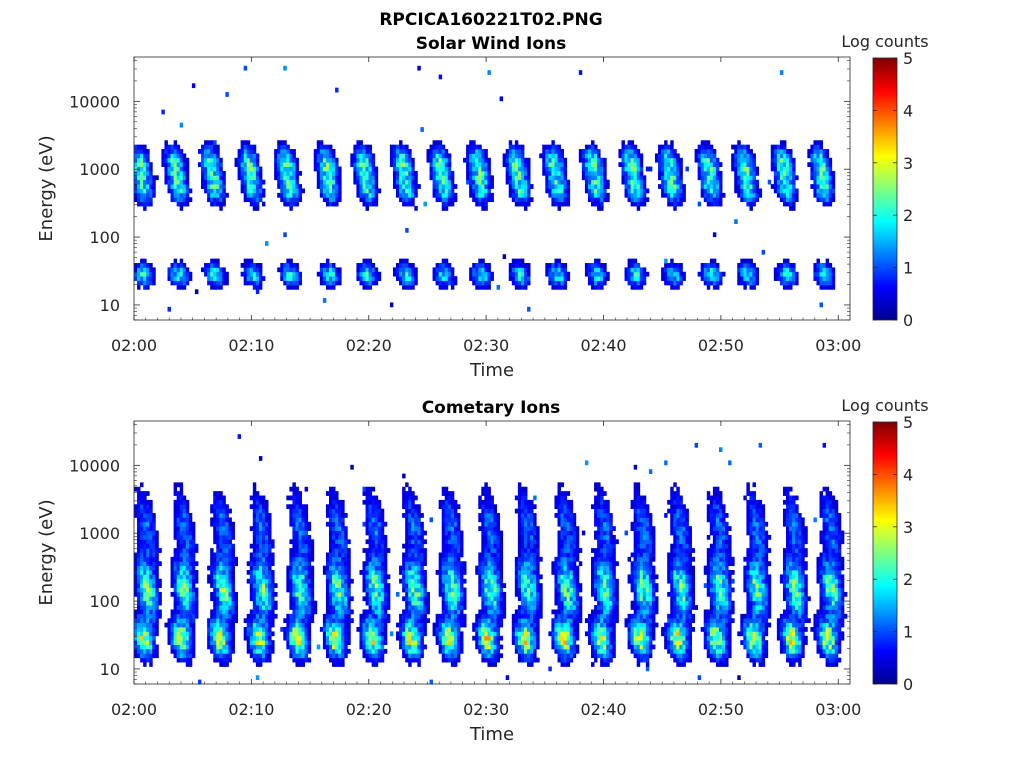 Image resolution: width=1024 pixels, height=768 pixels. What do you see at coordinates (46, 188) in the screenshot?
I see `solar-wind-y-axis-label: Energy (eV)` at bounding box center [46, 188].